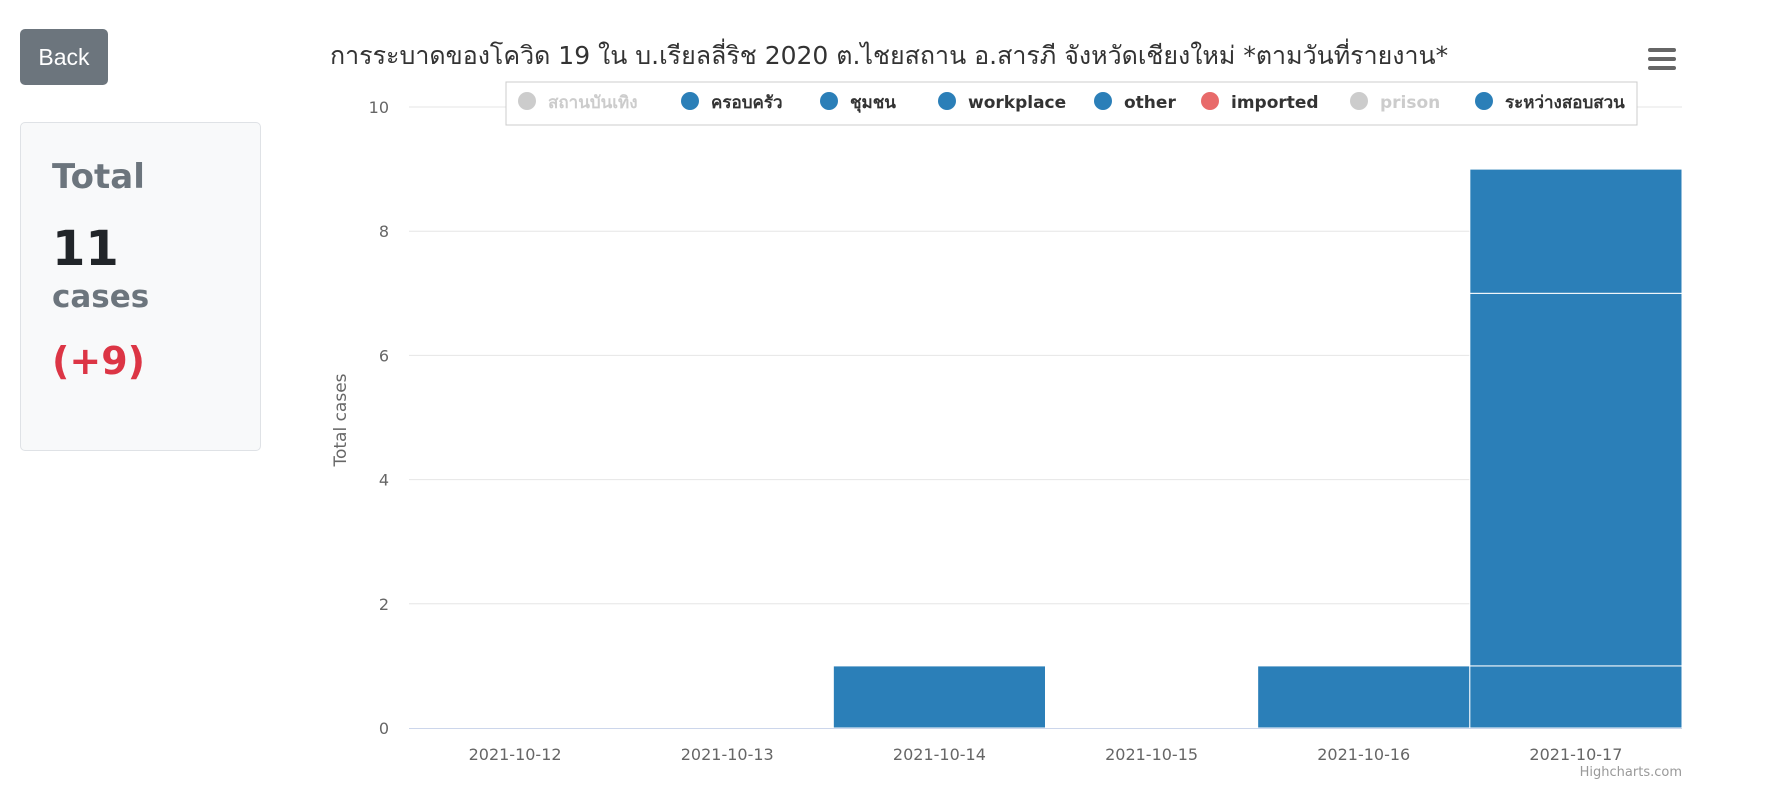 This screenshot has height=801, width=1769. Describe the element at coordinates (1275, 103) in the screenshot. I see `legend-label: imported` at that location.